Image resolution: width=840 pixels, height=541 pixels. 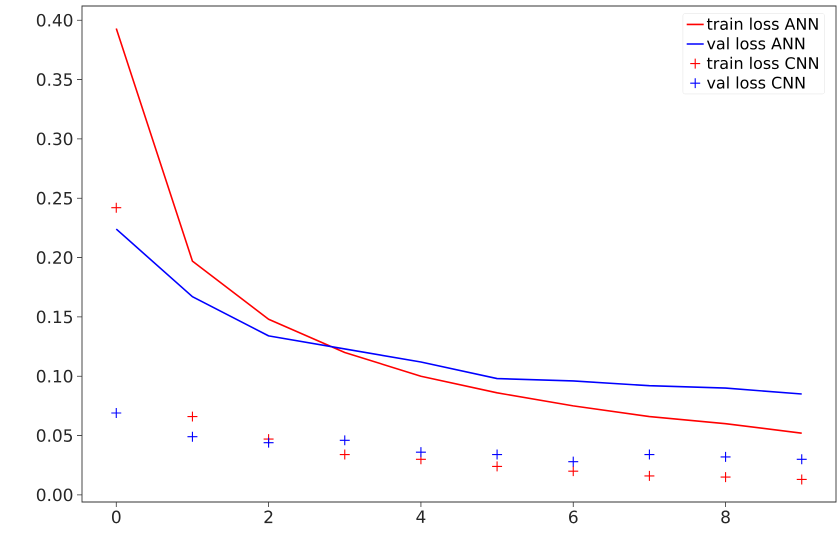 What do you see at coordinates (755, 82) in the screenshot?
I see `legend-label: val loss CNN` at bounding box center [755, 82].